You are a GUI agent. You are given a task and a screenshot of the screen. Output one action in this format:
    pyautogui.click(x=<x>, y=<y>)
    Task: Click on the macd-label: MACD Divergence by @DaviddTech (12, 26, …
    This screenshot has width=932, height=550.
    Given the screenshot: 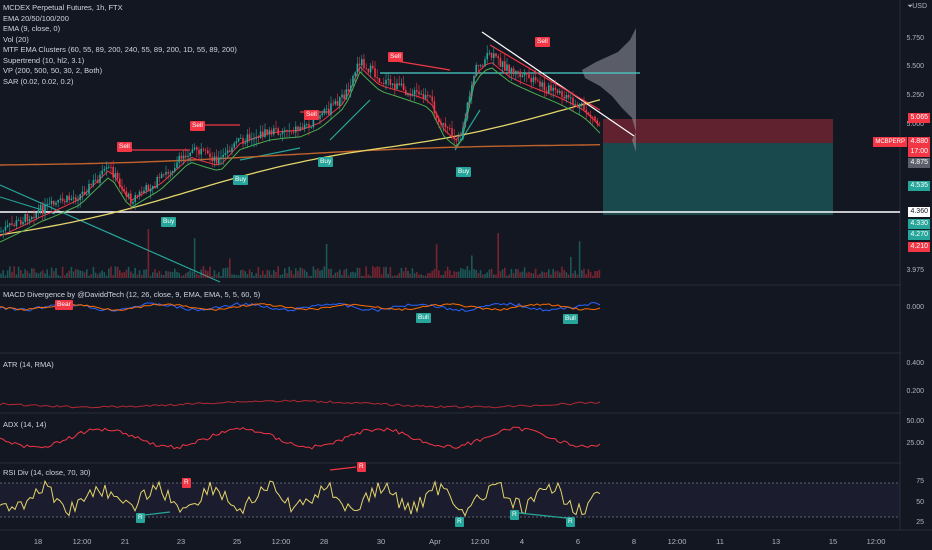 What is the action you would take?
    pyautogui.click(x=132, y=294)
    